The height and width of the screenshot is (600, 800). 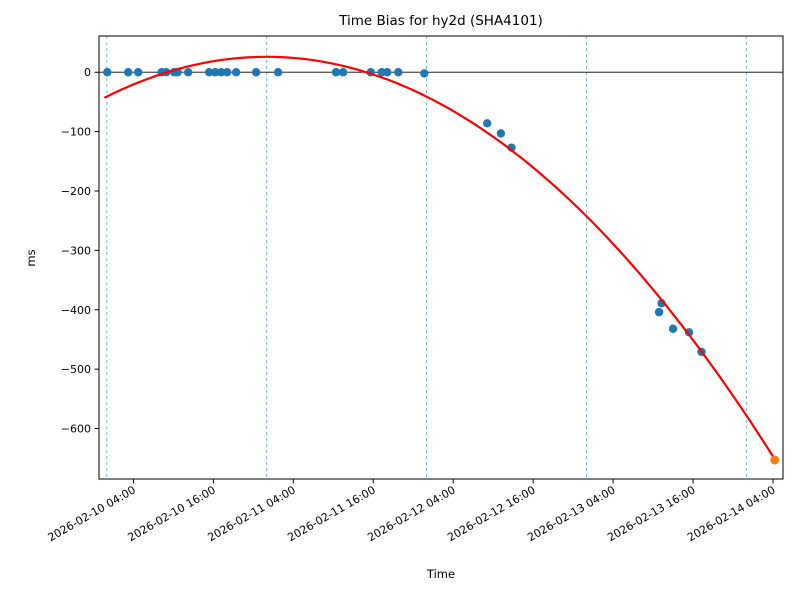 I want to click on y-tick-label: 0, so click(x=87, y=72).